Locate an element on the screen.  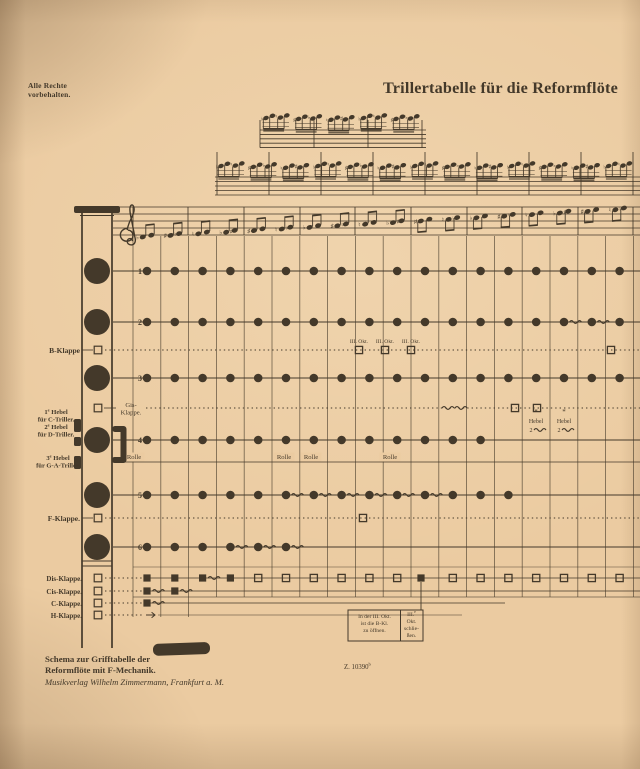
label-cis-klappe: Cis-Klappe. is located at coordinates (64, 592).